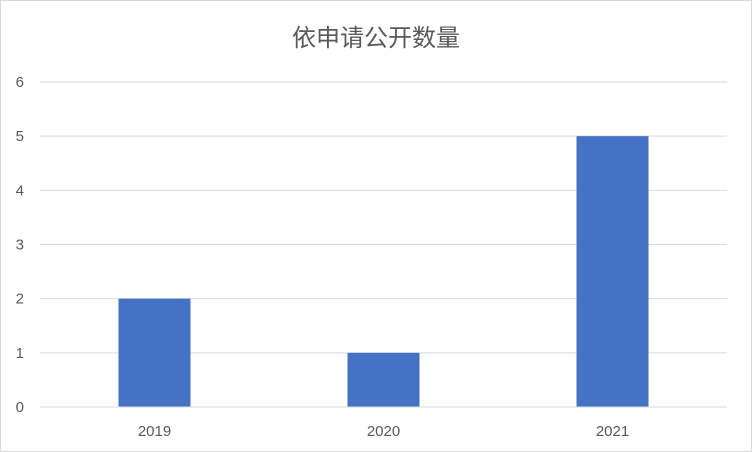  I want to click on y-tick-label: 6, so click(20, 82).